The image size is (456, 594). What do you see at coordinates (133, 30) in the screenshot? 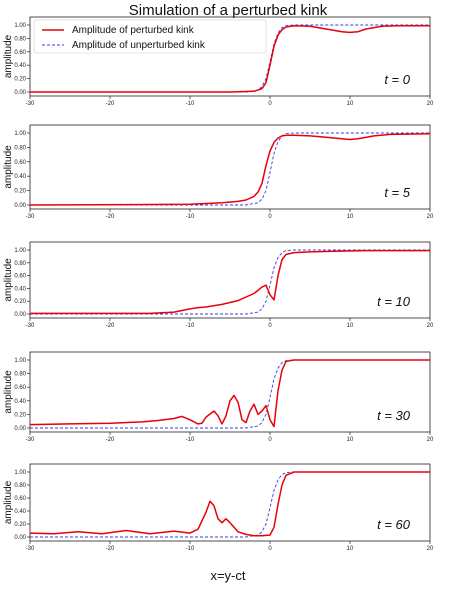
I see `legend-label-perturbed: Amplitude of perturbed kink` at bounding box center [133, 30].